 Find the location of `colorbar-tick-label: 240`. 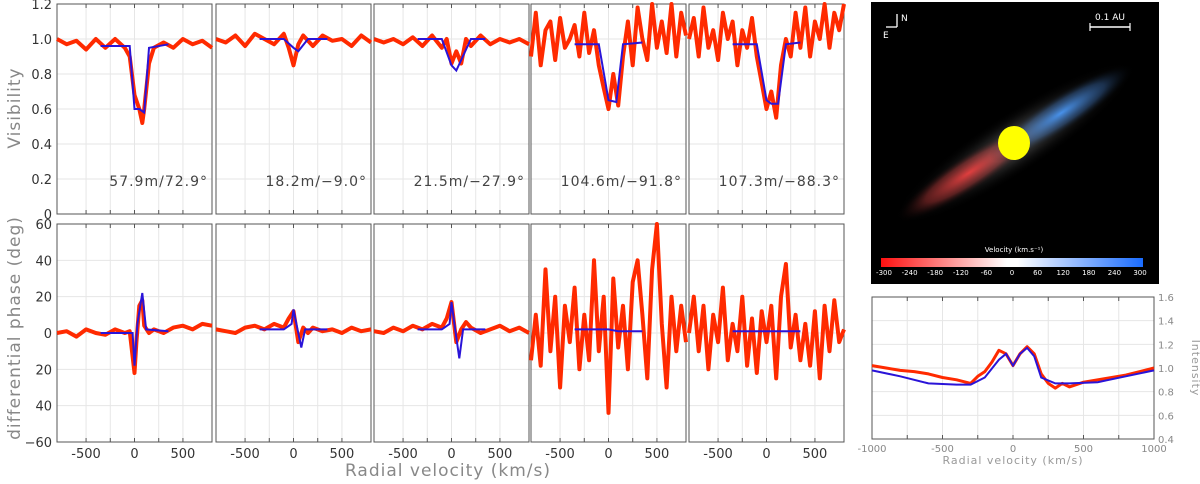

colorbar-tick-label: 240 is located at coordinates (1114, 273).